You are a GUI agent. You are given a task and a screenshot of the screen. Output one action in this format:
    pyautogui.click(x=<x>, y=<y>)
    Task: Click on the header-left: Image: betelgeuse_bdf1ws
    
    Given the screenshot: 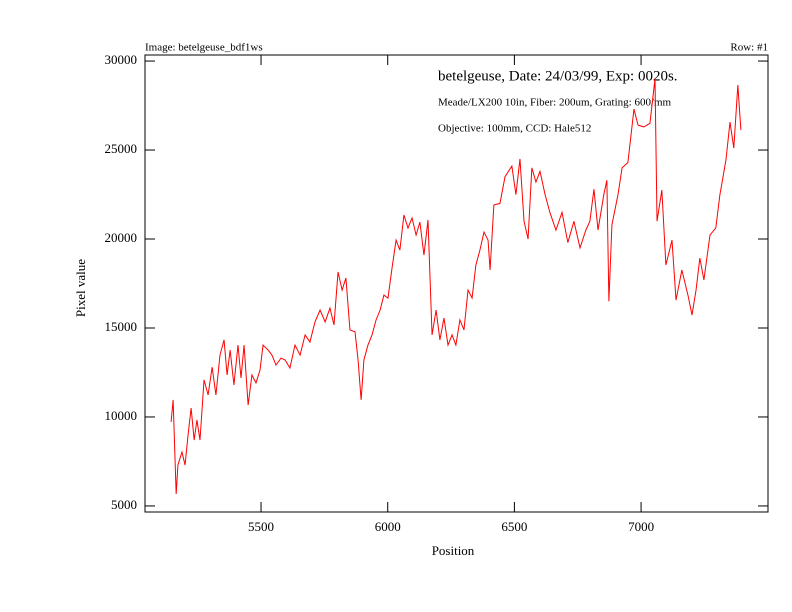 What is the action you would take?
    pyautogui.click(x=204, y=48)
    